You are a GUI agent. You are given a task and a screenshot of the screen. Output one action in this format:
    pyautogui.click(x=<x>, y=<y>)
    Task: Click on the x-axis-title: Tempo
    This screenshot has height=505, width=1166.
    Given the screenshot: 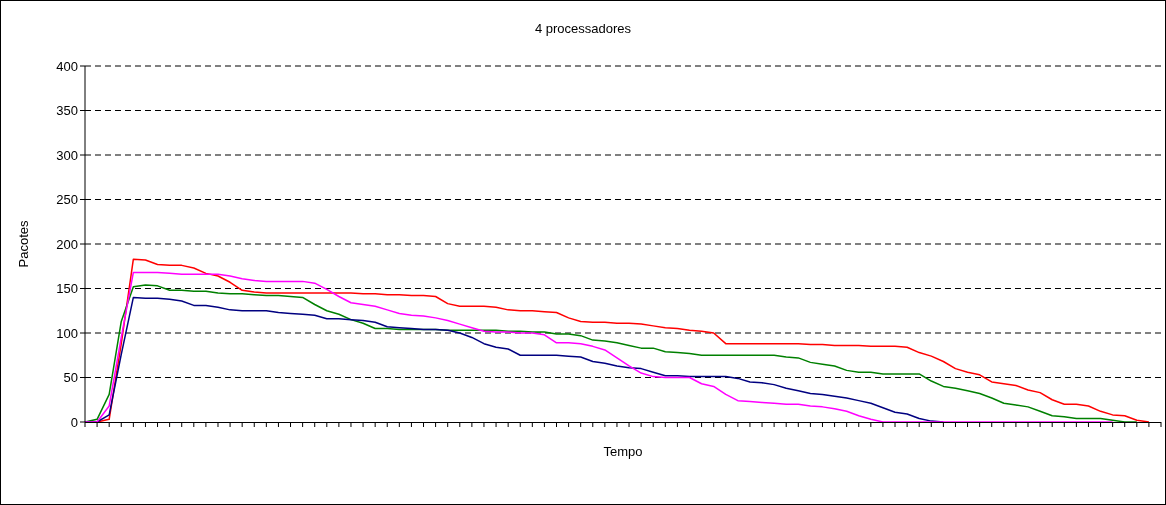 What is the action you would take?
    pyautogui.click(x=623, y=451)
    